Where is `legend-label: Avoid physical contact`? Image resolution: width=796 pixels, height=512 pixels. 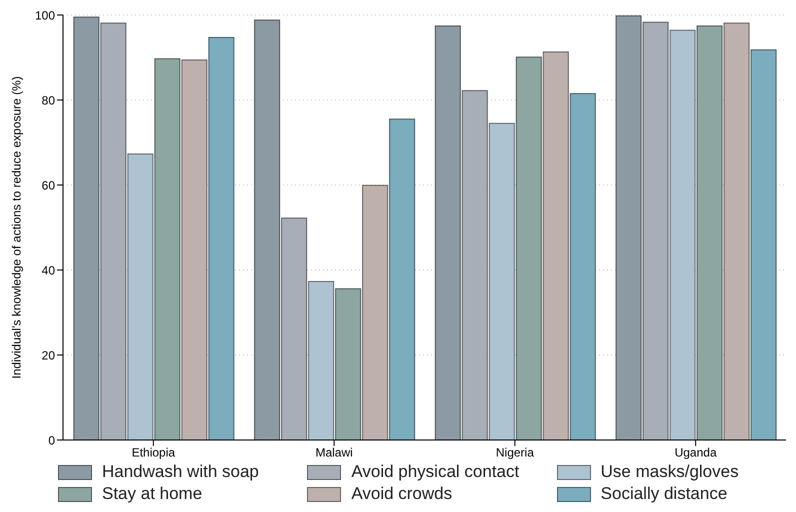
legend-label: Avoid physical contact is located at coordinates (435, 472).